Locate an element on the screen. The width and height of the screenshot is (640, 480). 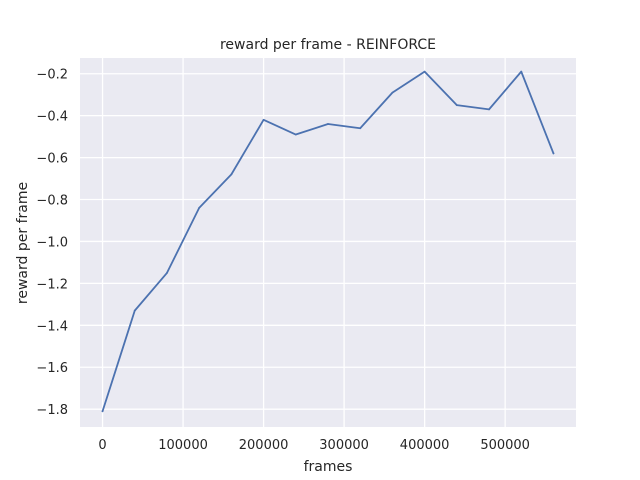
x-tick-label: 500000 is located at coordinates (505, 445).